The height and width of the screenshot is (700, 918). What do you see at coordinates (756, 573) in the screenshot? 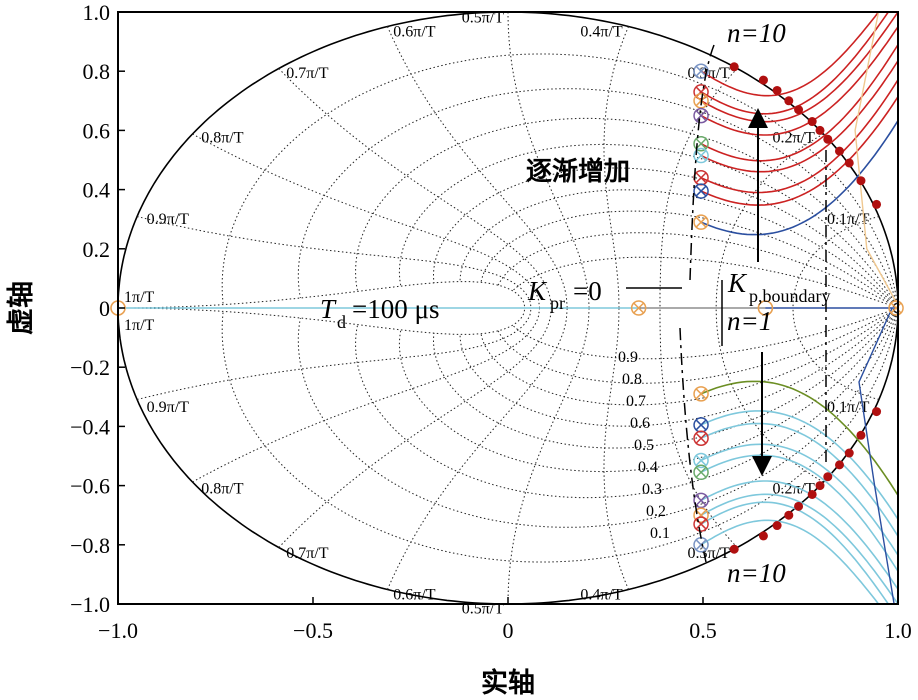
I see `n10-bottom-label: n=10` at bounding box center [756, 573].